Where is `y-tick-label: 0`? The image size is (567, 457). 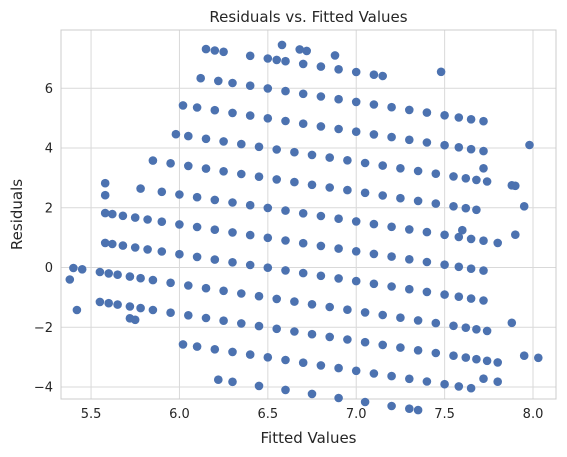 y-tick-label: 0 is located at coordinates (49, 268).